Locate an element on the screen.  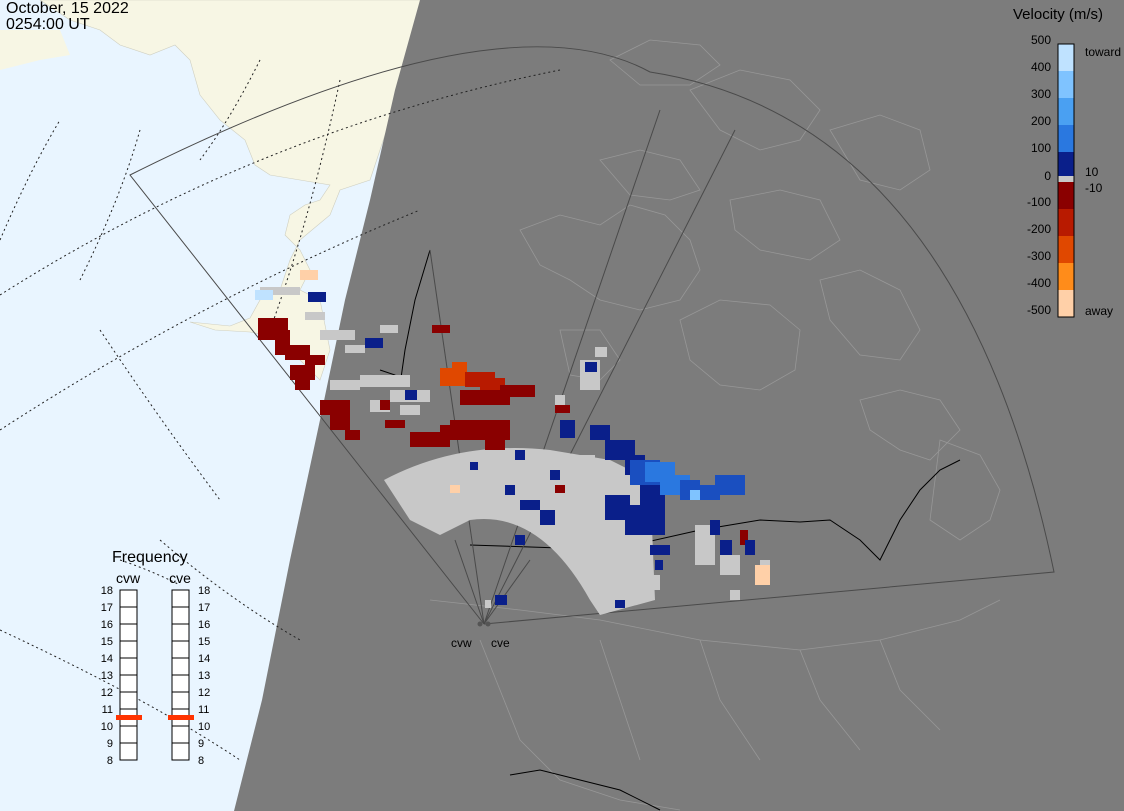
legend-title: Velocity (m/s) is located at coordinates (1058, 14).